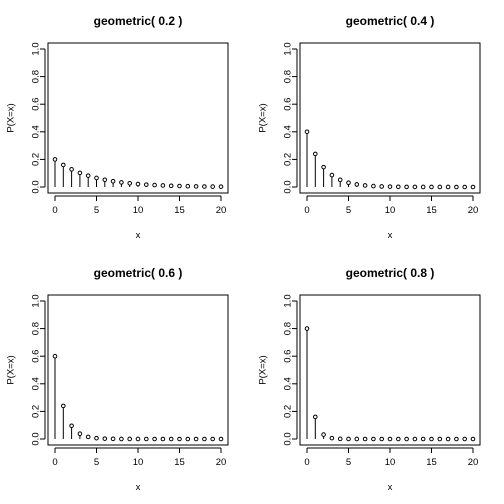 The width and height of the screenshot is (504, 504). What do you see at coordinates (390, 21) in the screenshot?
I see `panel-title: geometric( 0.4 )` at bounding box center [390, 21].